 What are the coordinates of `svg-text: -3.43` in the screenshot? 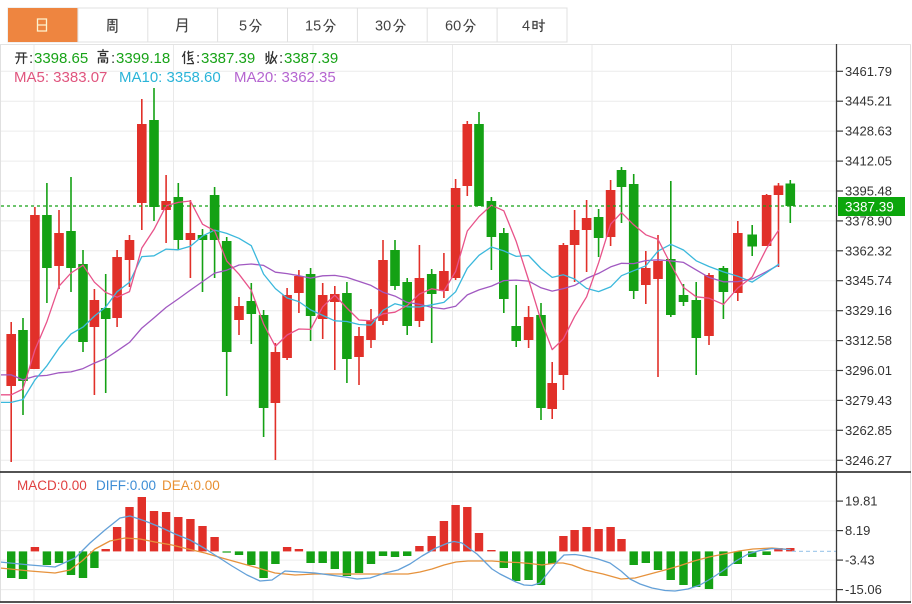 It's located at (860, 560).